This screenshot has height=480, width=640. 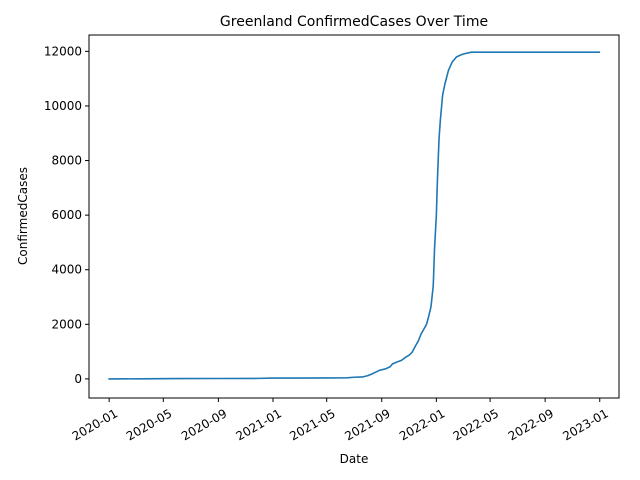 What do you see at coordinates (63, 51) in the screenshot?
I see `y-tick-label: 12000` at bounding box center [63, 51].